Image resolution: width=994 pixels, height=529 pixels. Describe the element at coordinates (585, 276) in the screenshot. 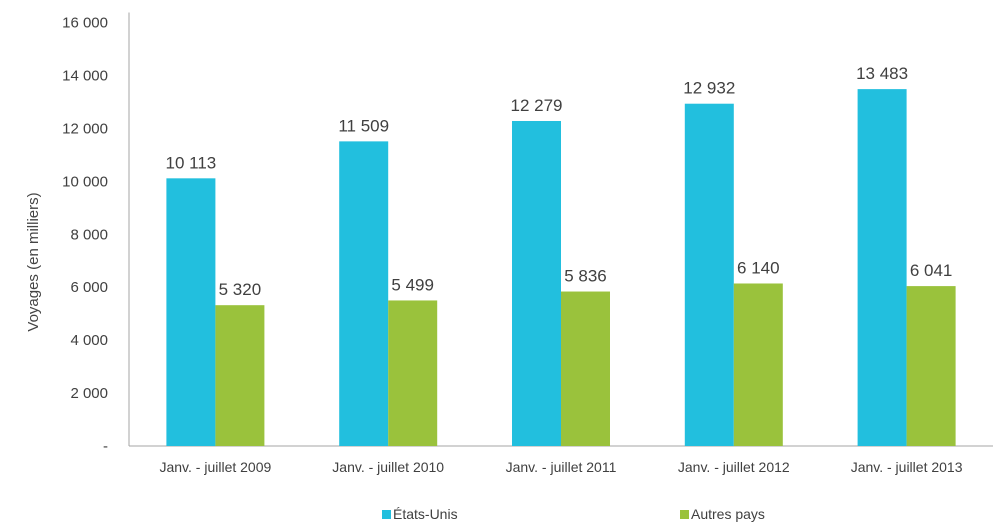

I see `data-label: 5 836` at that location.